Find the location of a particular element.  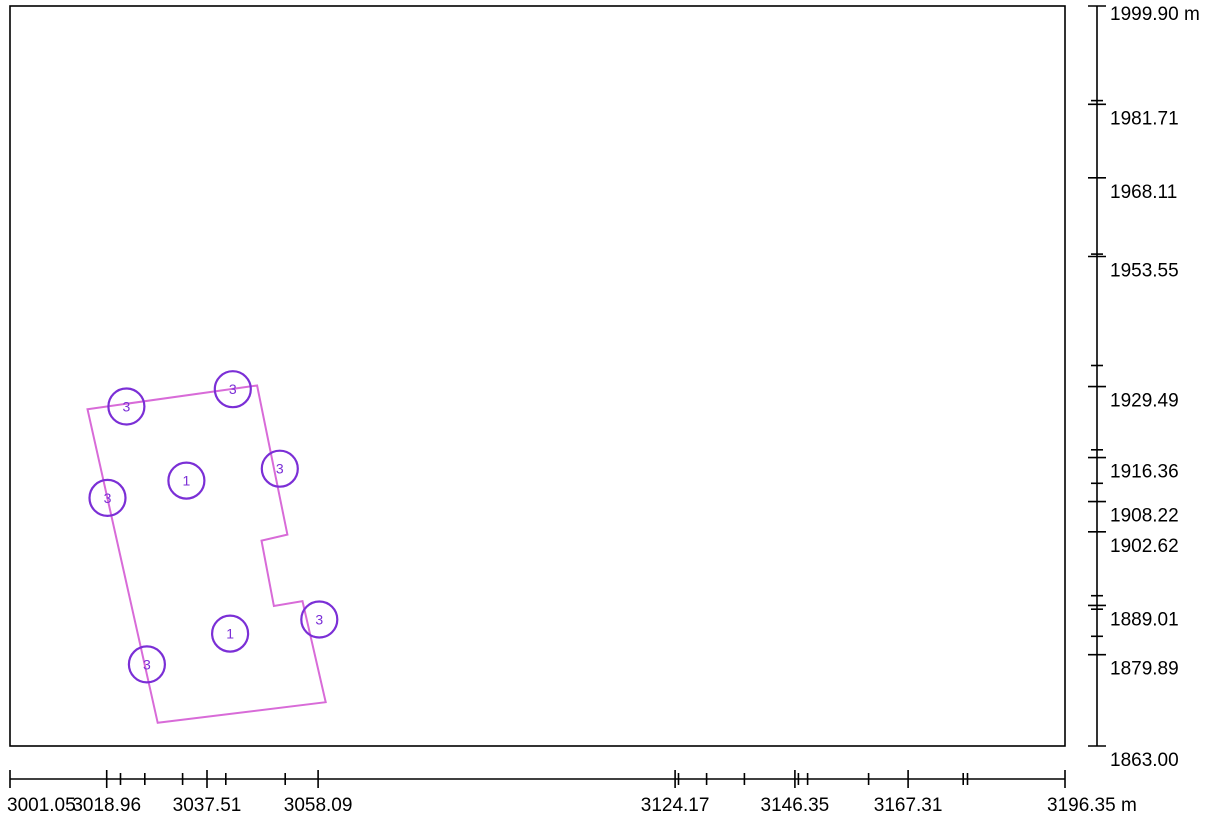

x-axis-tick-label: 3124.17 is located at coordinates (675, 805).